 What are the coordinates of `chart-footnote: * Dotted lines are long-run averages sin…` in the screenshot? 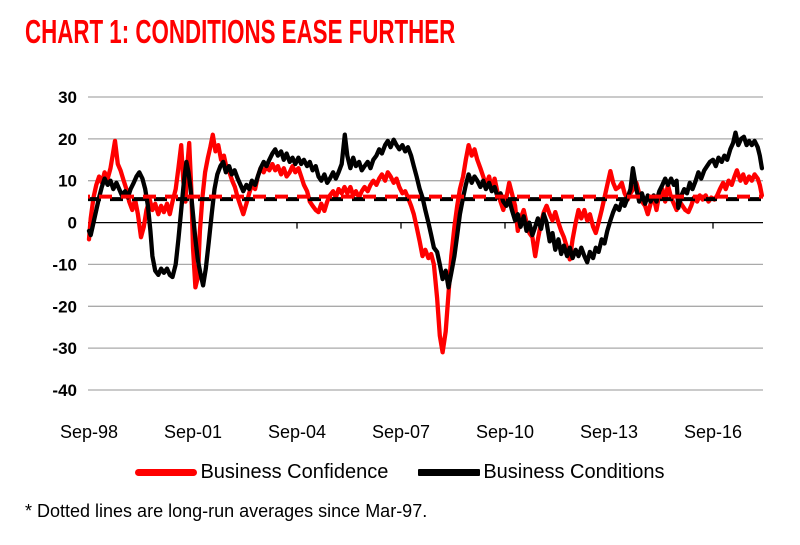 It's located at (226, 511).